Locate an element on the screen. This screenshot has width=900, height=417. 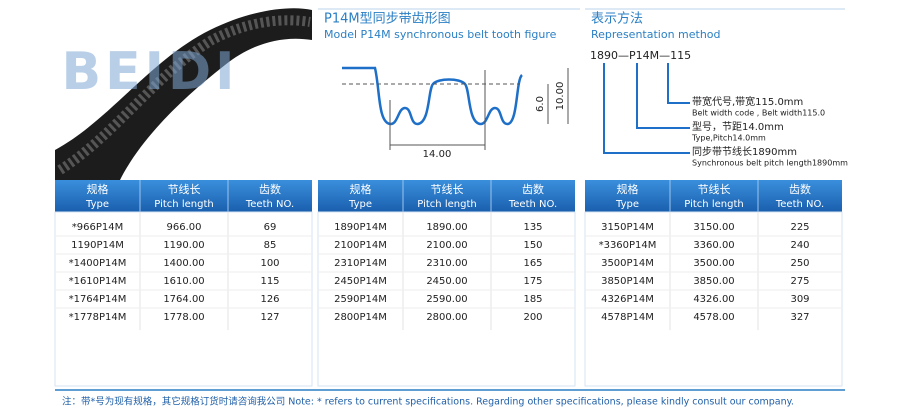
tooth-height-dim: 6.0 is located at coordinates (540, 104).